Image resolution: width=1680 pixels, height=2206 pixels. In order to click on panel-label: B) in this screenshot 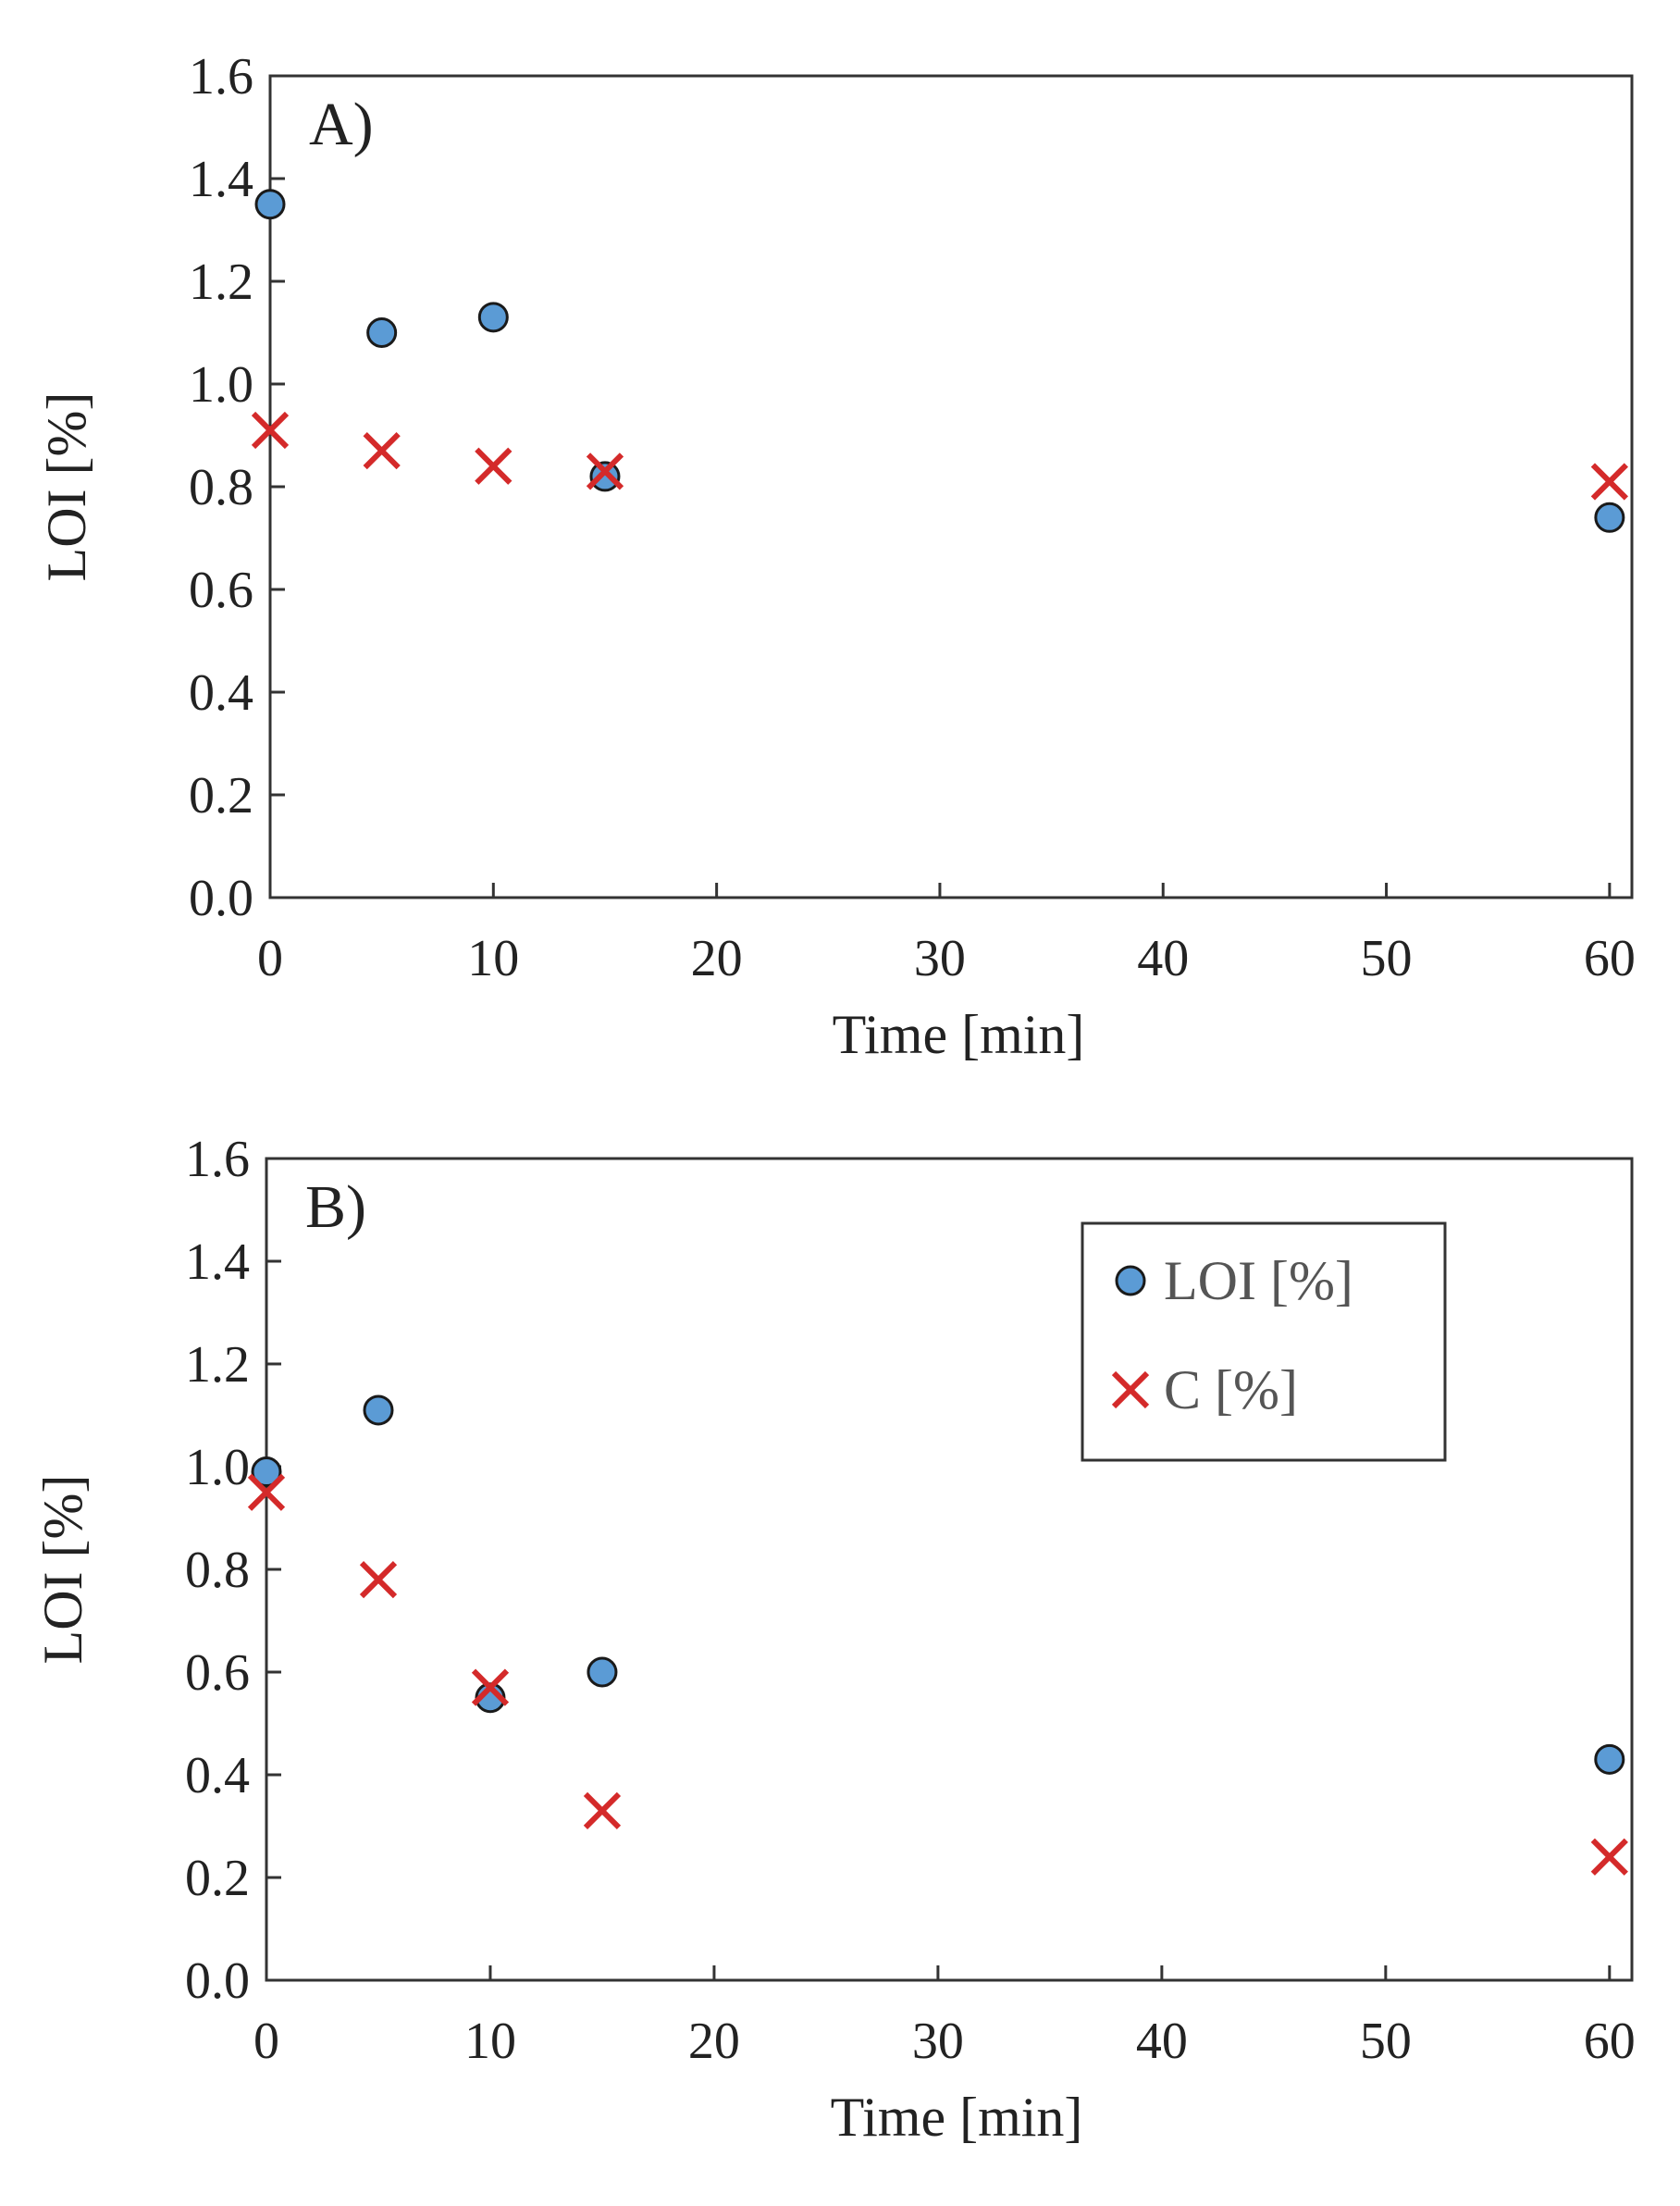, I will do `click(335, 1207)`.